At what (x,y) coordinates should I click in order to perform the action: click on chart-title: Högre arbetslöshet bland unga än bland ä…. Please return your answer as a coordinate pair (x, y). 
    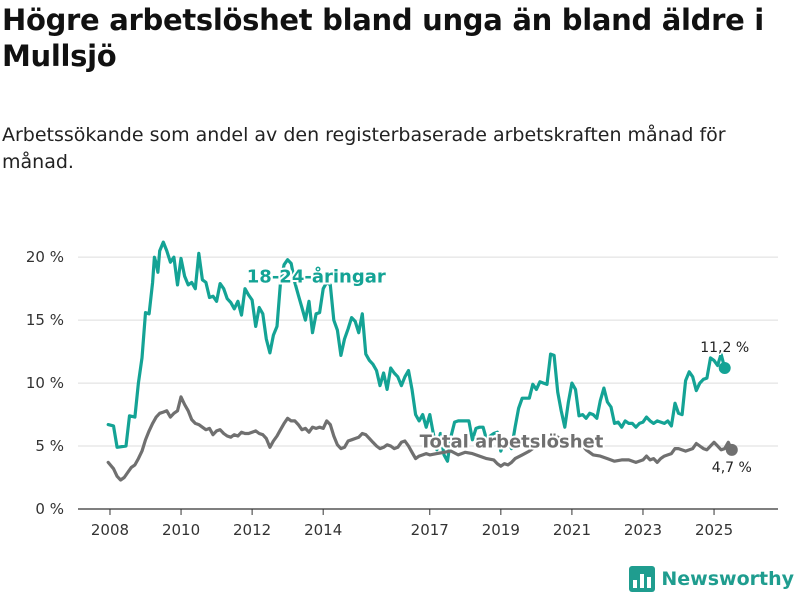
    Looking at the image, I should click on (383, 38).